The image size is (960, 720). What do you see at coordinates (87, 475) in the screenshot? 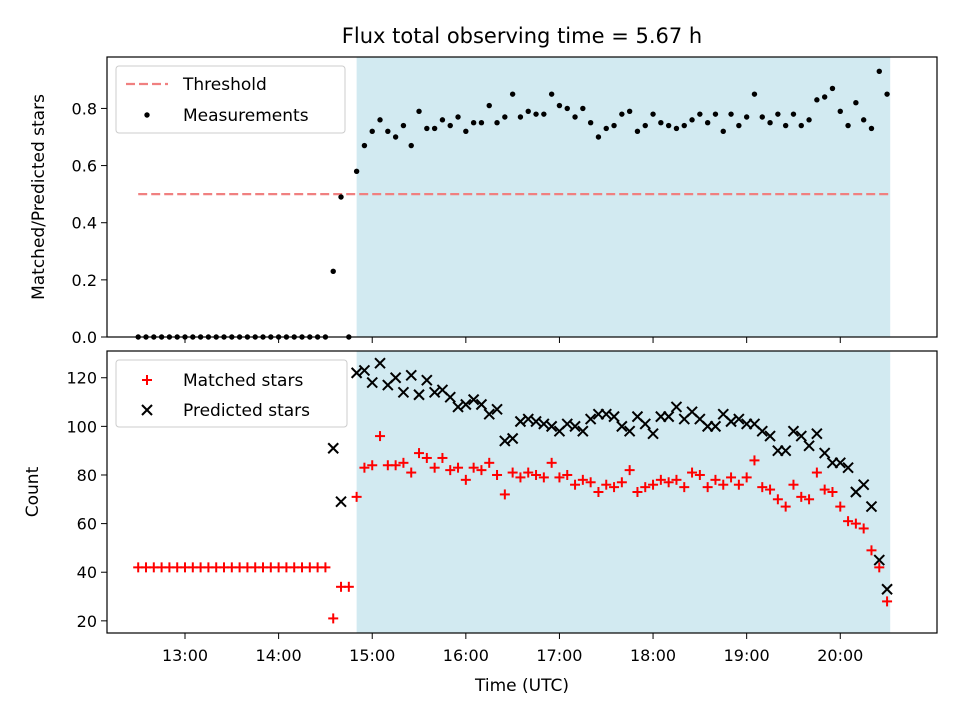
I see `y-tick-label: 80` at bounding box center [87, 475].